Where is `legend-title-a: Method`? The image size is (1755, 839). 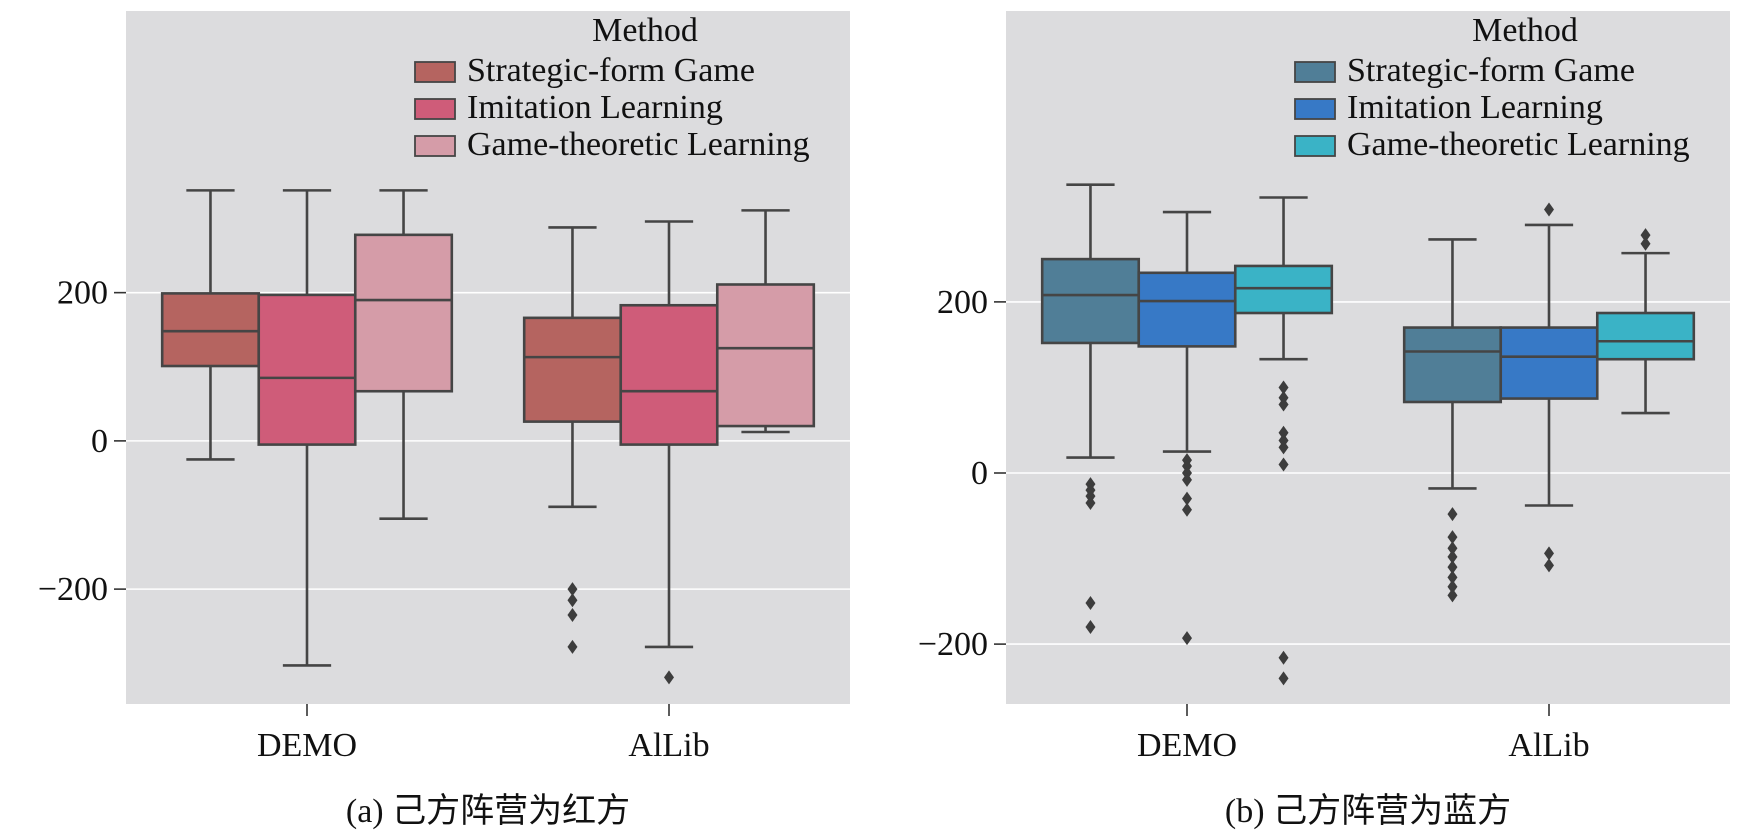 legend-title-a: Method is located at coordinates (645, 30).